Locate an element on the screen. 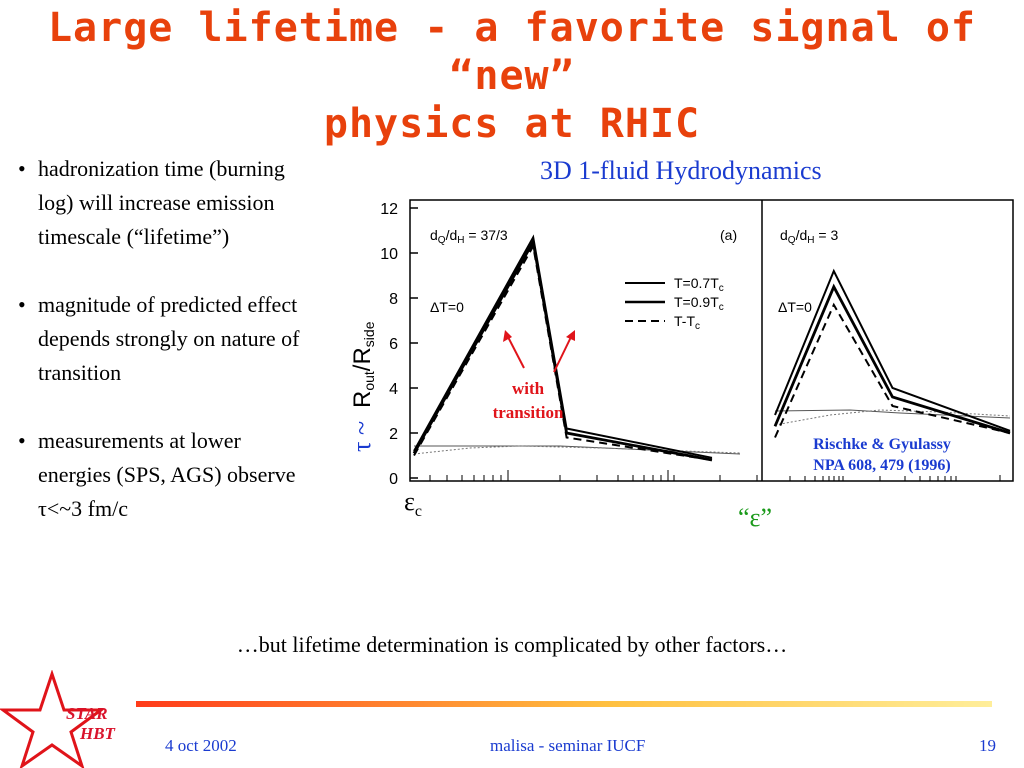 The image size is (1024, 768). legend-label-0: T=0.7Tc is located at coordinates (699, 284).